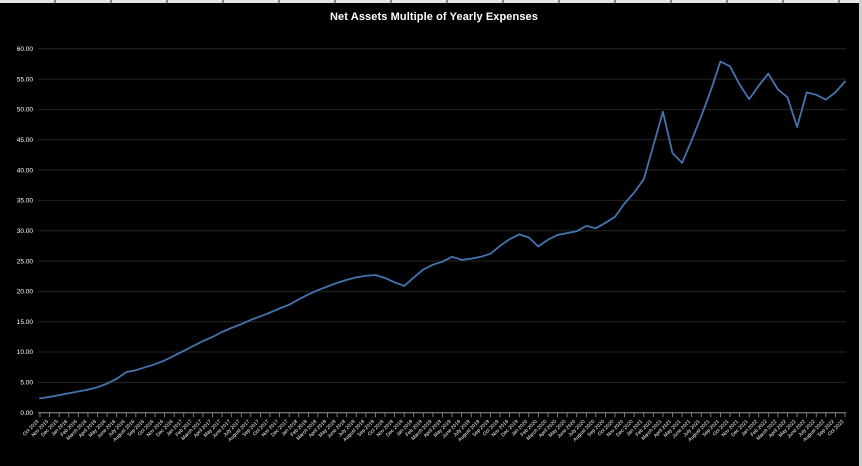  Describe the element at coordinates (26, 413) in the screenshot. I see `svg-text: 0.00` at that location.